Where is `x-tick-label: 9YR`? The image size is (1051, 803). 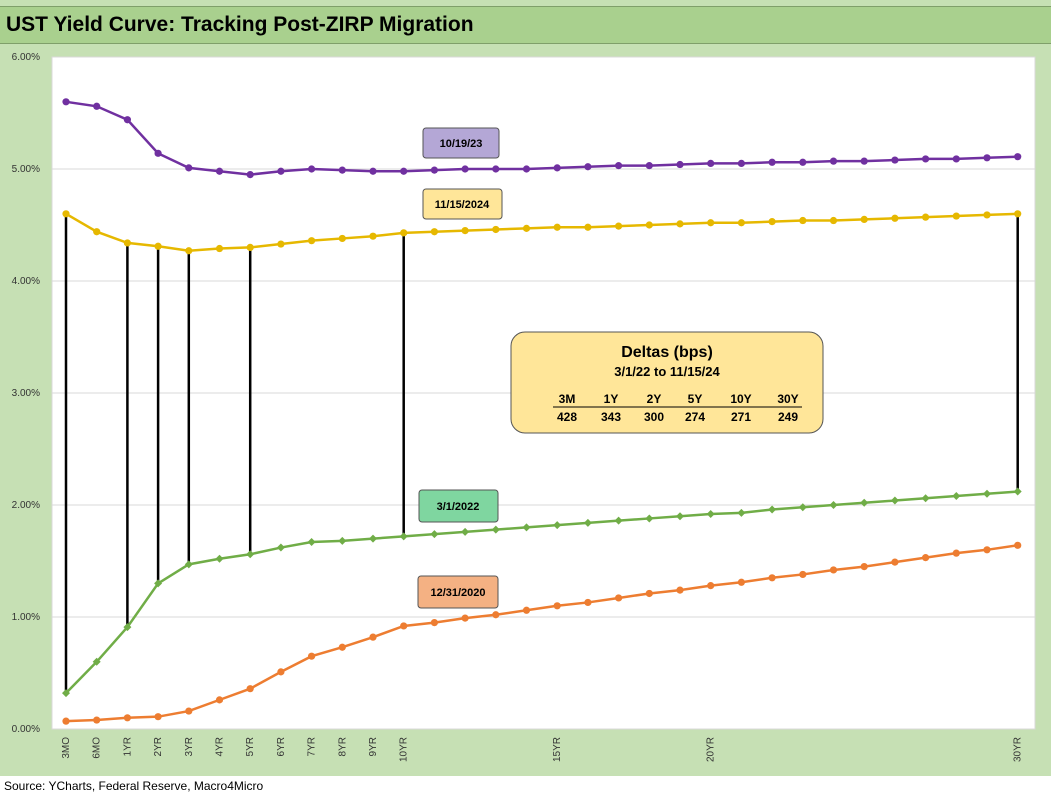
x-tick-label: 9YR is located at coordinates (373, 746).